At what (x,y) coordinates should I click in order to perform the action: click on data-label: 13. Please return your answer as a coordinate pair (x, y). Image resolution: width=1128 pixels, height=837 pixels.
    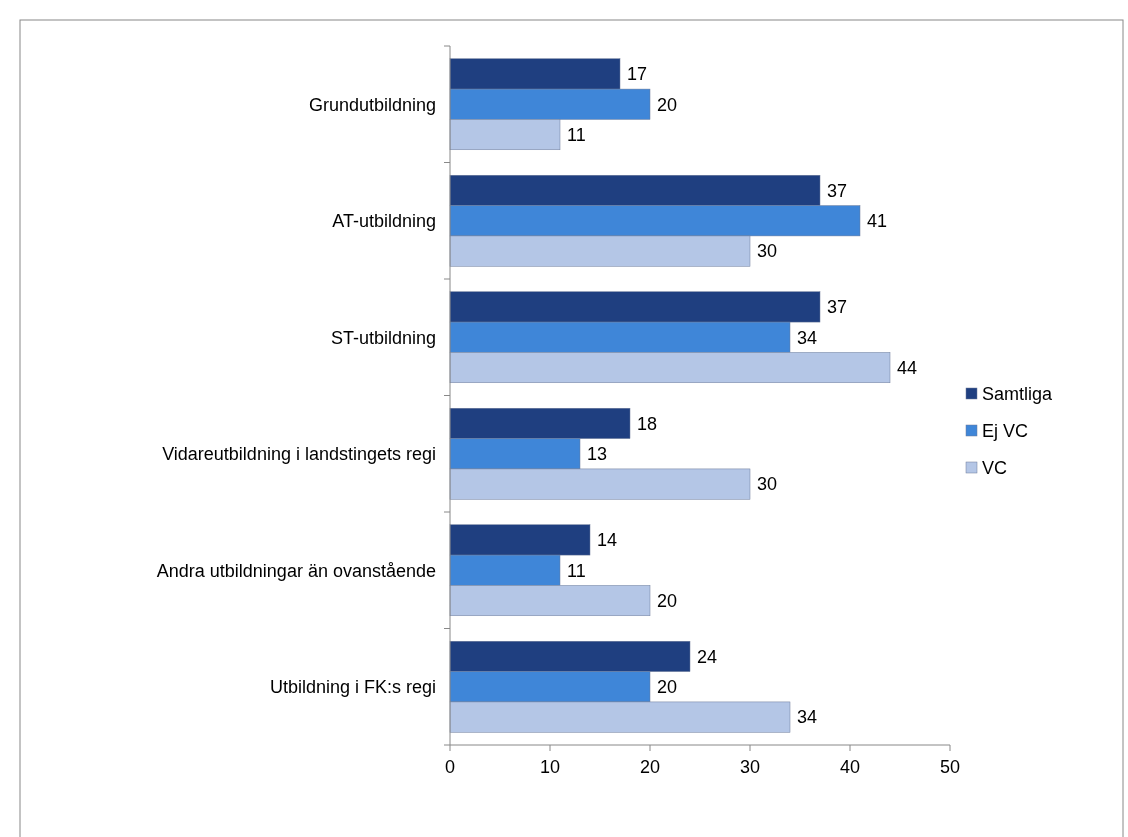
    Looking at the image, I should click on (597, 454).